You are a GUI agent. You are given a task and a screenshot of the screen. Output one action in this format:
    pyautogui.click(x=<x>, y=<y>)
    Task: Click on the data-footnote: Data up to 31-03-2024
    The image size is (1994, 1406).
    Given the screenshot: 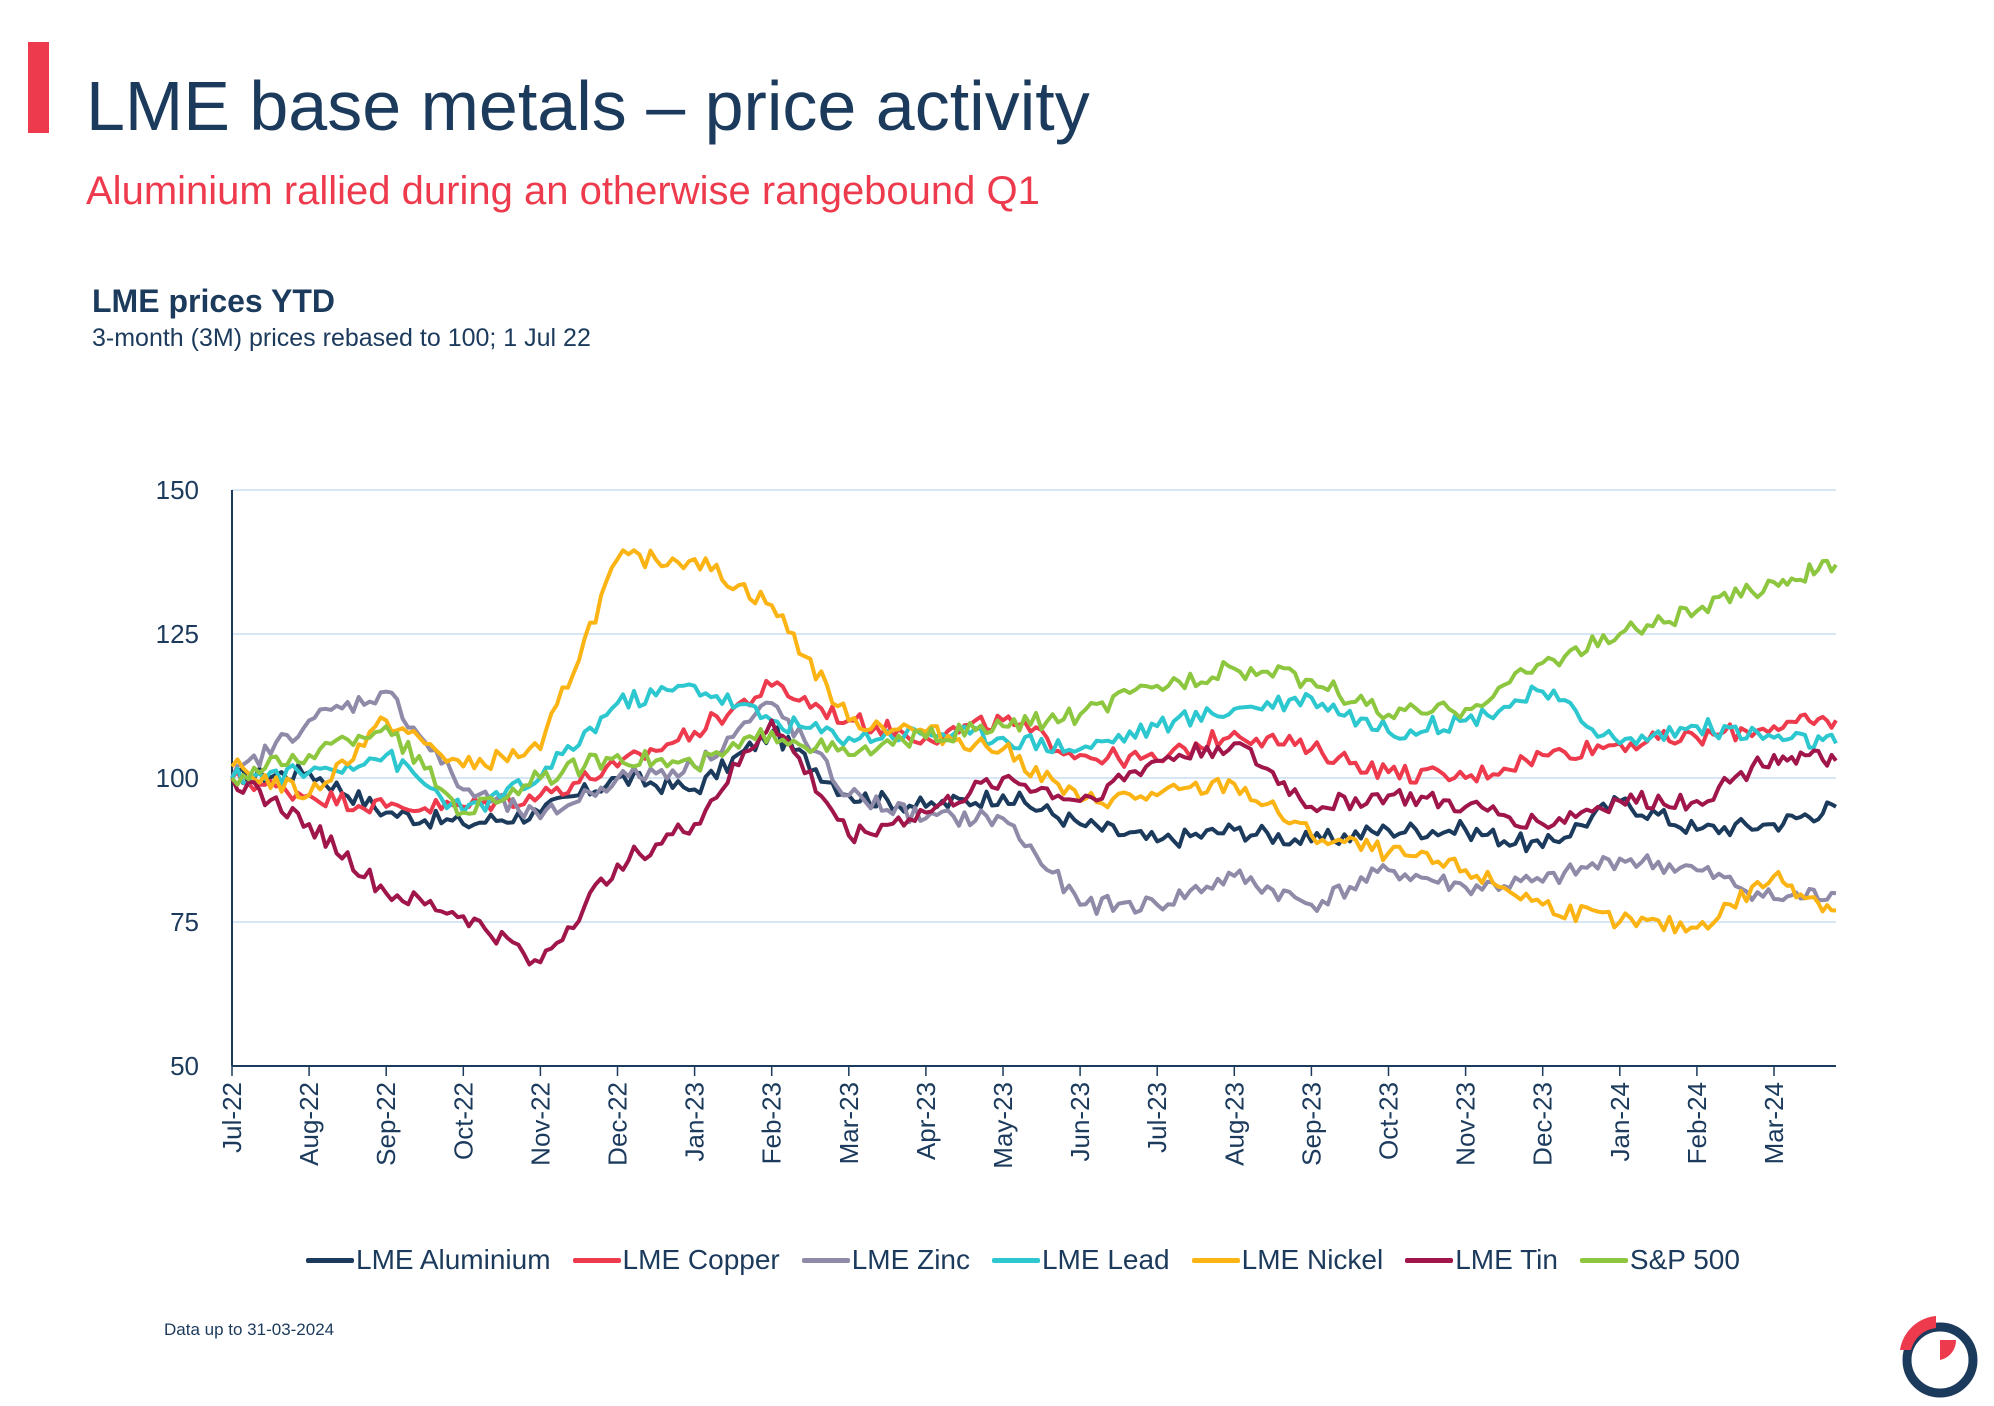 What is the action you would take?
    pyautogui.click(x=249, y=1329)
    